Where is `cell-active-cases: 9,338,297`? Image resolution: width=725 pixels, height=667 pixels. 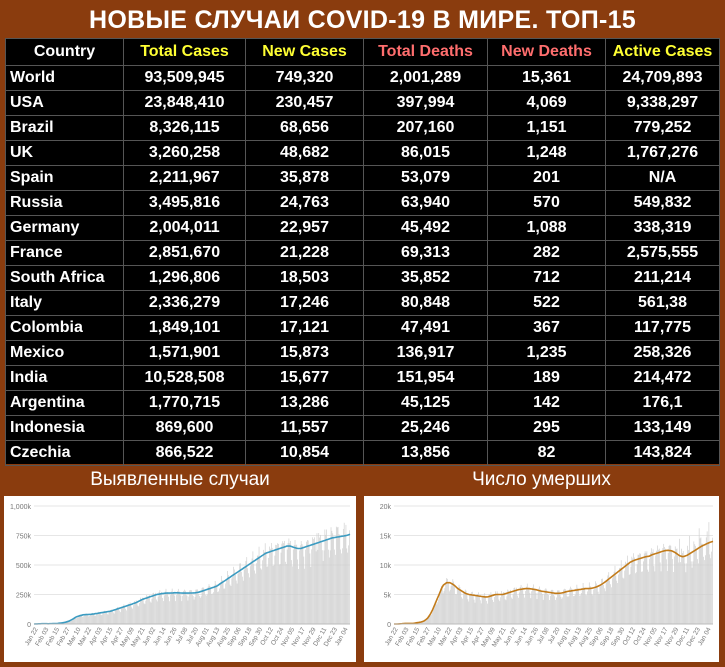
cell-active-cases: 9,338,297 is located at coordinates (663, 103).